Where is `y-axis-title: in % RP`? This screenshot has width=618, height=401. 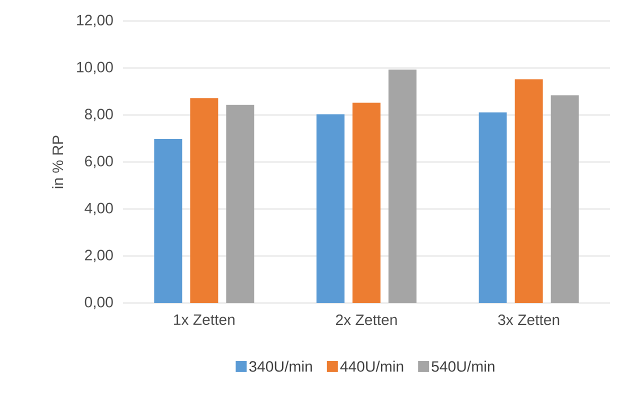
y-axis-title: in % RP is located at coordinates (58, 162).